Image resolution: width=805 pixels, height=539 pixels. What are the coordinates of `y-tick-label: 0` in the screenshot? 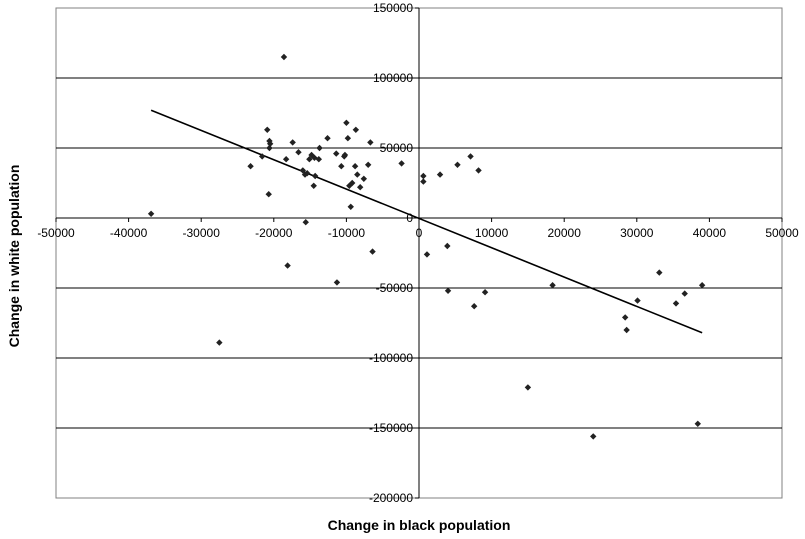 It's located at (409, 218).